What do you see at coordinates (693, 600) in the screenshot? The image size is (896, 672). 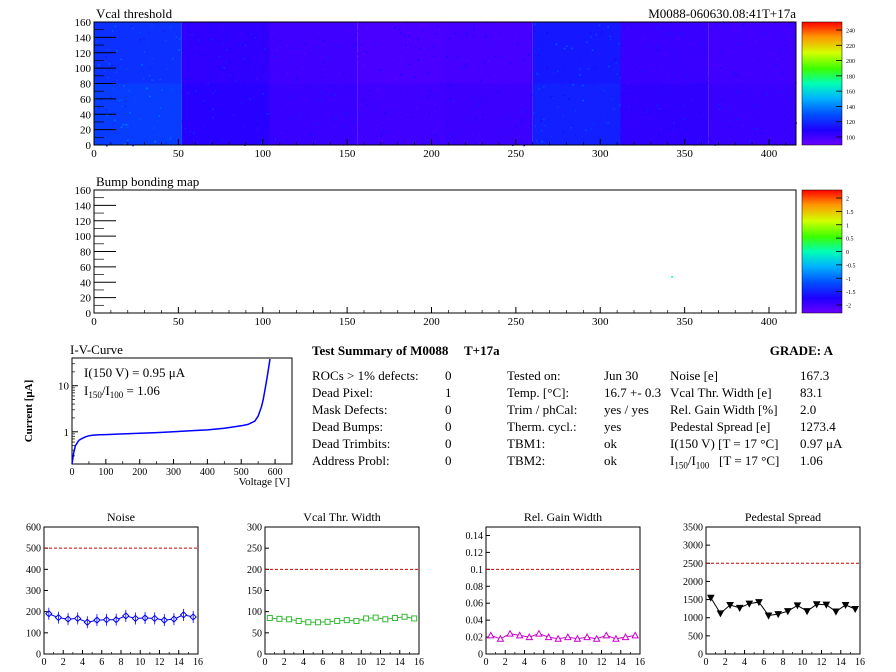 I see `roc-y-tick-label: 1500` at bounding box center [693, 600].